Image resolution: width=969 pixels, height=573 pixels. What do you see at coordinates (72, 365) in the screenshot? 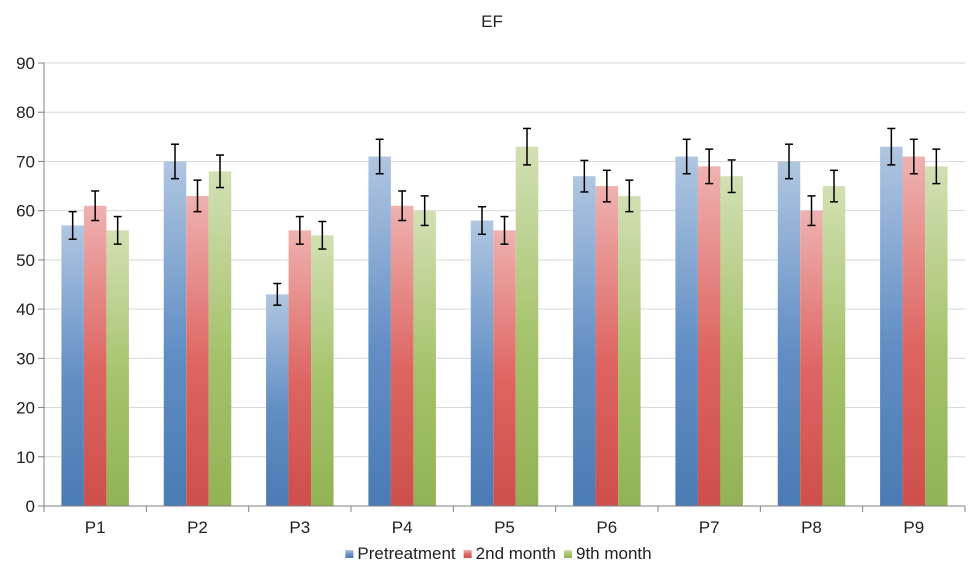
I see `bar-p1-pretreatment` at bounding box center [72, 365].